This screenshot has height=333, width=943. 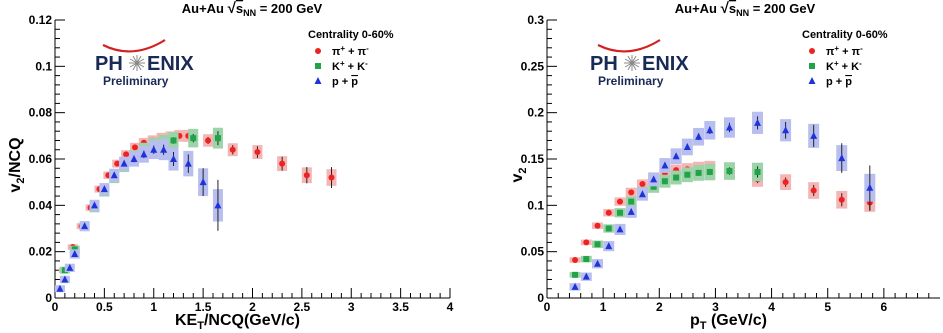 What do you see at coordinates (41, 205) in the screenshot?
I see `y-tick-label: 0.04` at bounding box center [41, 205].